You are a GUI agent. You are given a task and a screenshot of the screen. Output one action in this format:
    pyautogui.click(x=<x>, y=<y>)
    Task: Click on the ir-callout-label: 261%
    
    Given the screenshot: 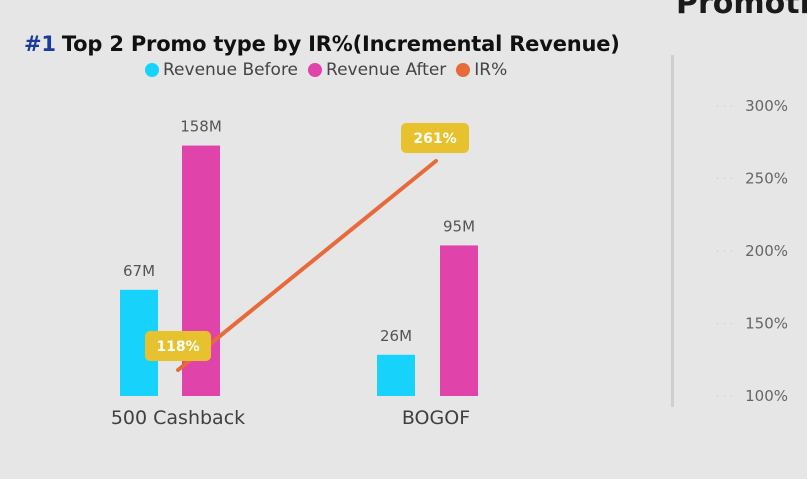 What is the action you would take?
    pyautogui.click(x=434, y=139)
    